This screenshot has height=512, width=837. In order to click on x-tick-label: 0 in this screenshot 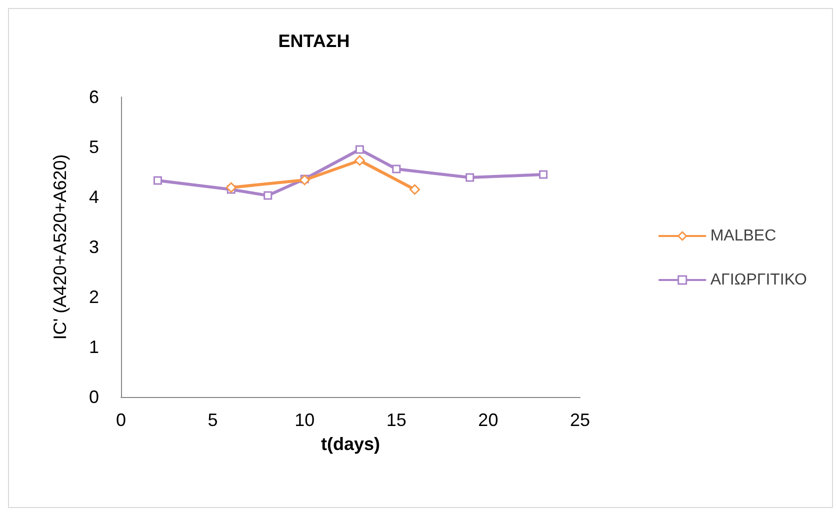, I will do `click(121, 420)`.